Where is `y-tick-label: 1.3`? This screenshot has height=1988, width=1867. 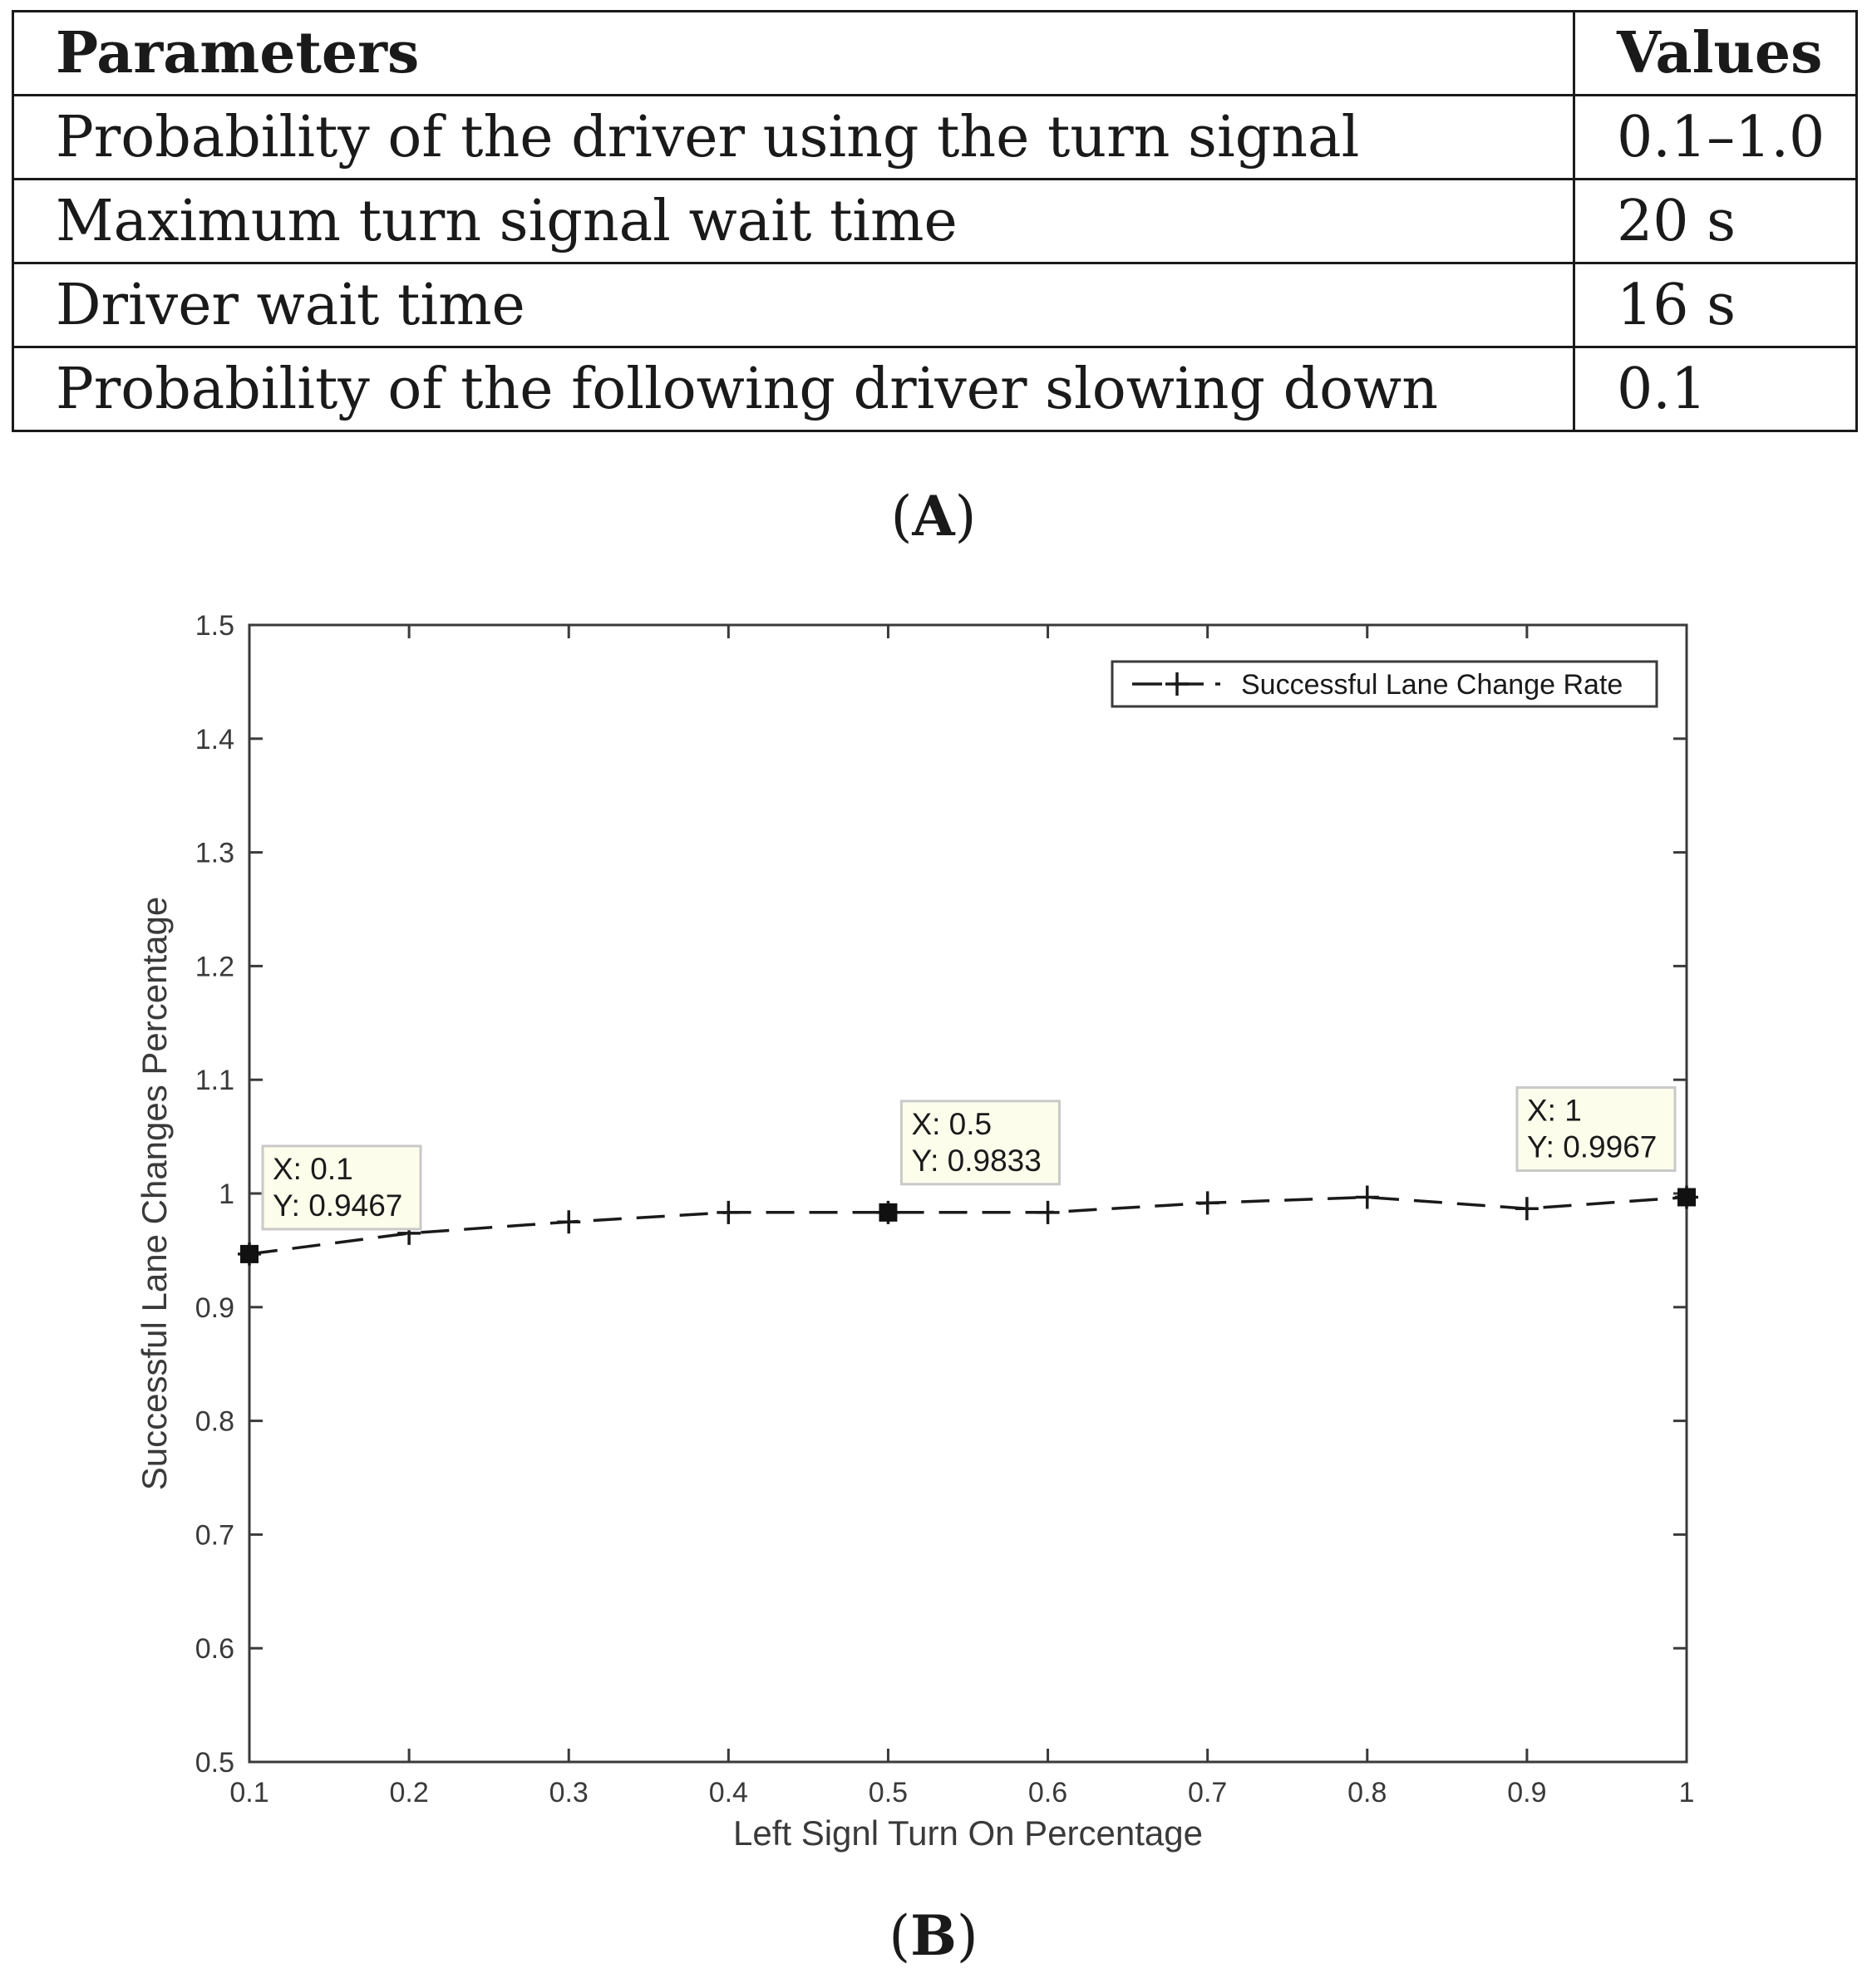 y-tick-label: 1.3 is located at coordinates (214, 853).